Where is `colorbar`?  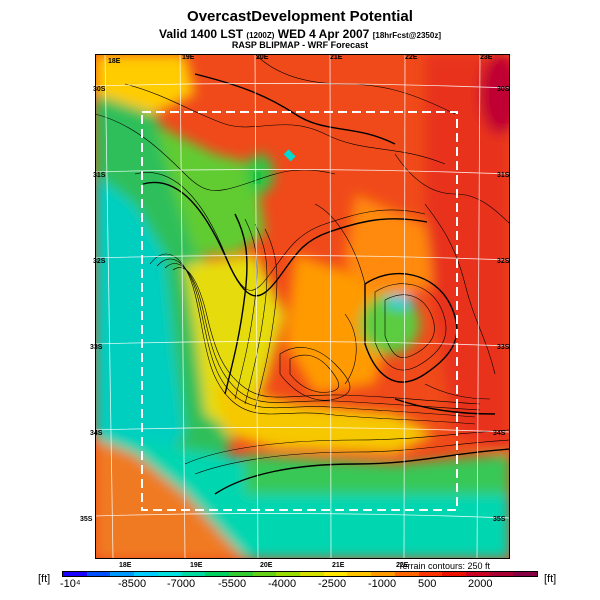
colorbar is located at coordinates (300, 574).